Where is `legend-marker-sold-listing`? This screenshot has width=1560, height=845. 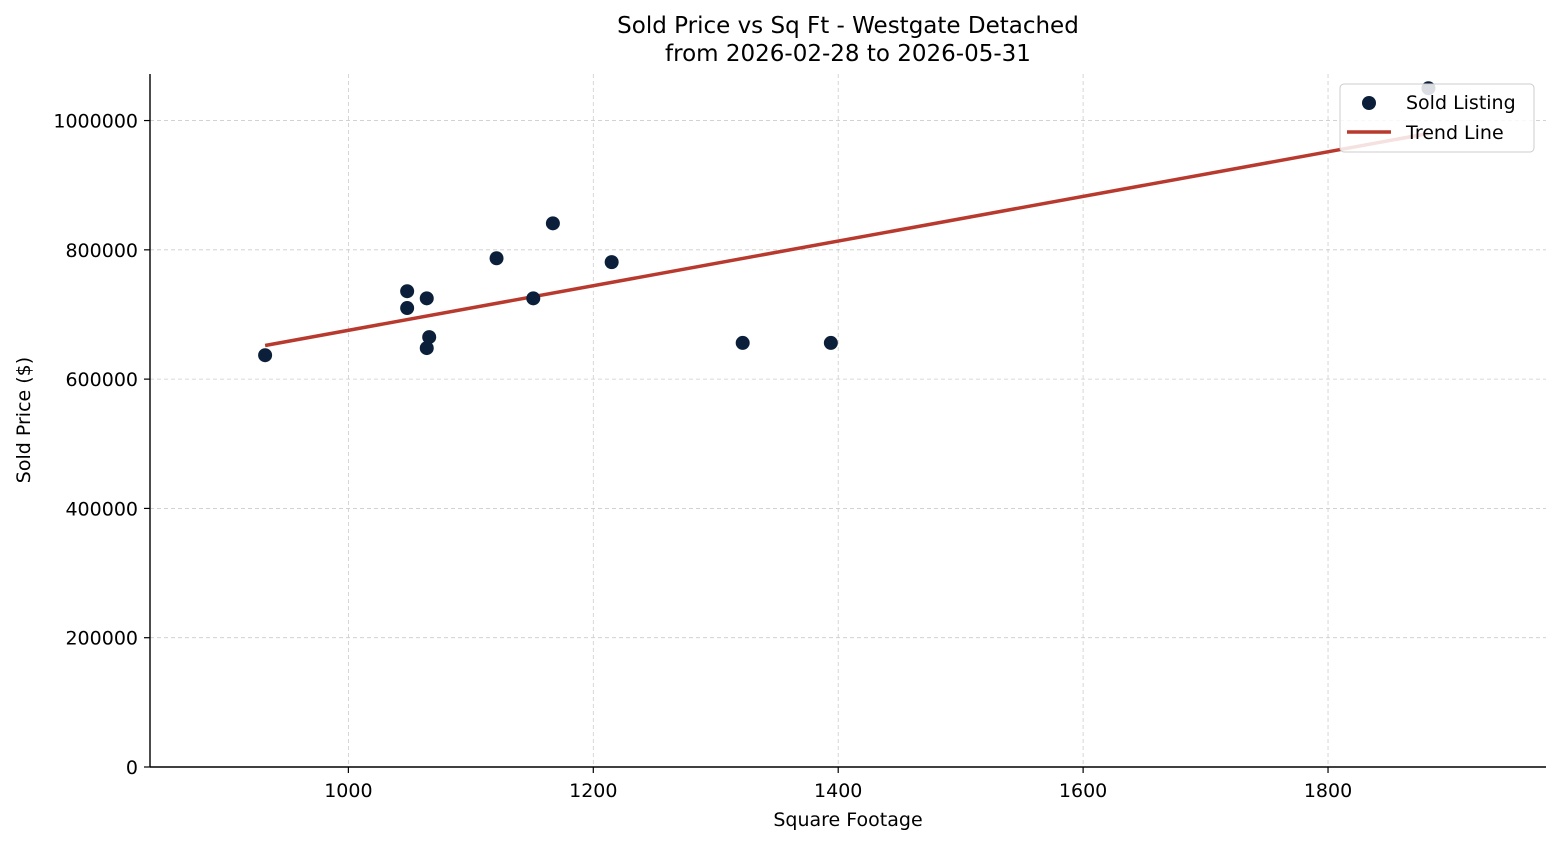
legend-marker-sold-listing is located at coordinates (1369, 103).